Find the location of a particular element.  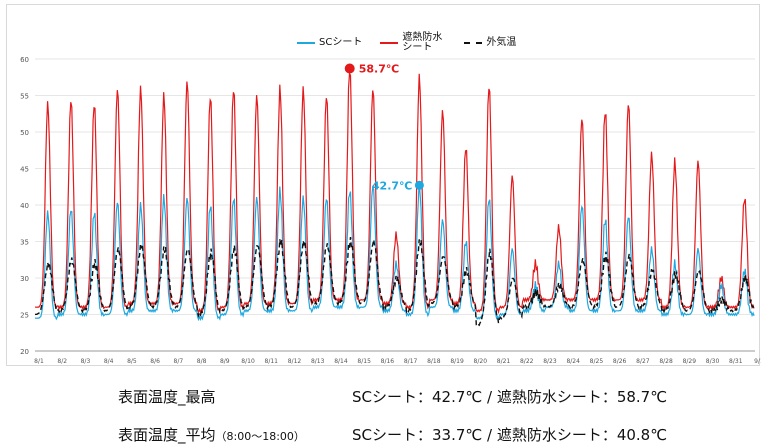

y-tick-label-25: 25 is located at coordinates (24, 316).